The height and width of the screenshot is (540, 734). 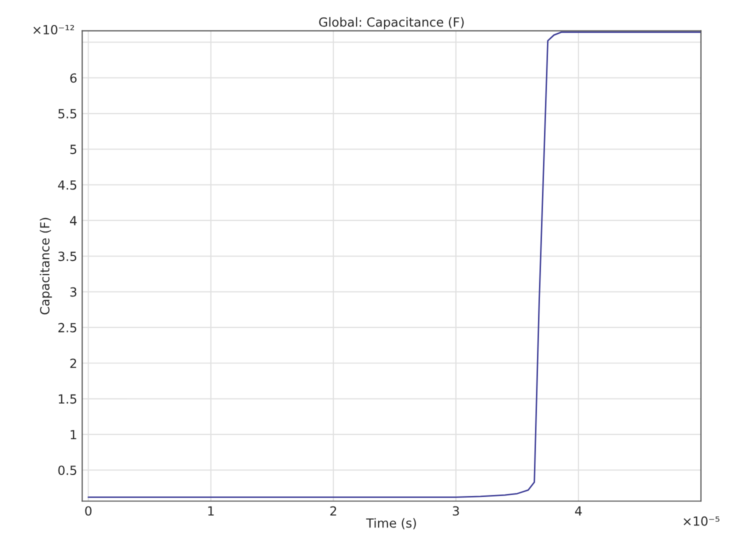 What do you see at coordinates (67, 113) in the screenshot?
I see `y-tick-label: 5.5` at bounding box center [67, 113].